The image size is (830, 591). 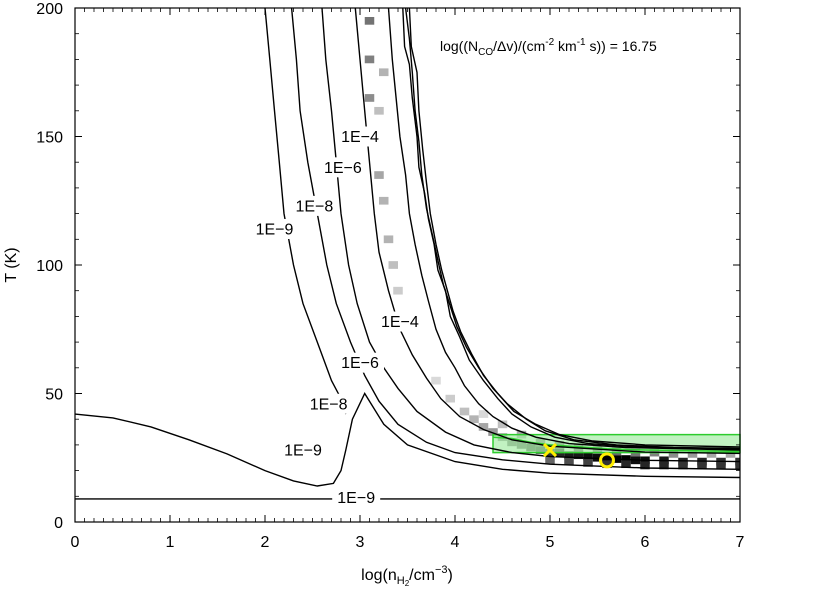 I want to click on x-tick-label: 5, so click(x=550, y=542).